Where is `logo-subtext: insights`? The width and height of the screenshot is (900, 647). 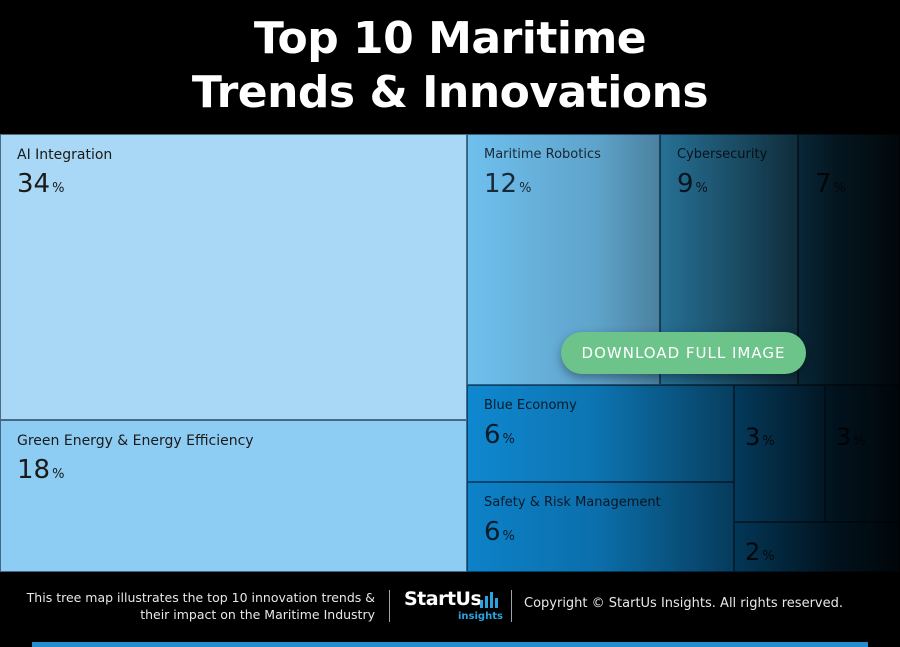
logo-subtext: insights is located at coordinates (480, 616).